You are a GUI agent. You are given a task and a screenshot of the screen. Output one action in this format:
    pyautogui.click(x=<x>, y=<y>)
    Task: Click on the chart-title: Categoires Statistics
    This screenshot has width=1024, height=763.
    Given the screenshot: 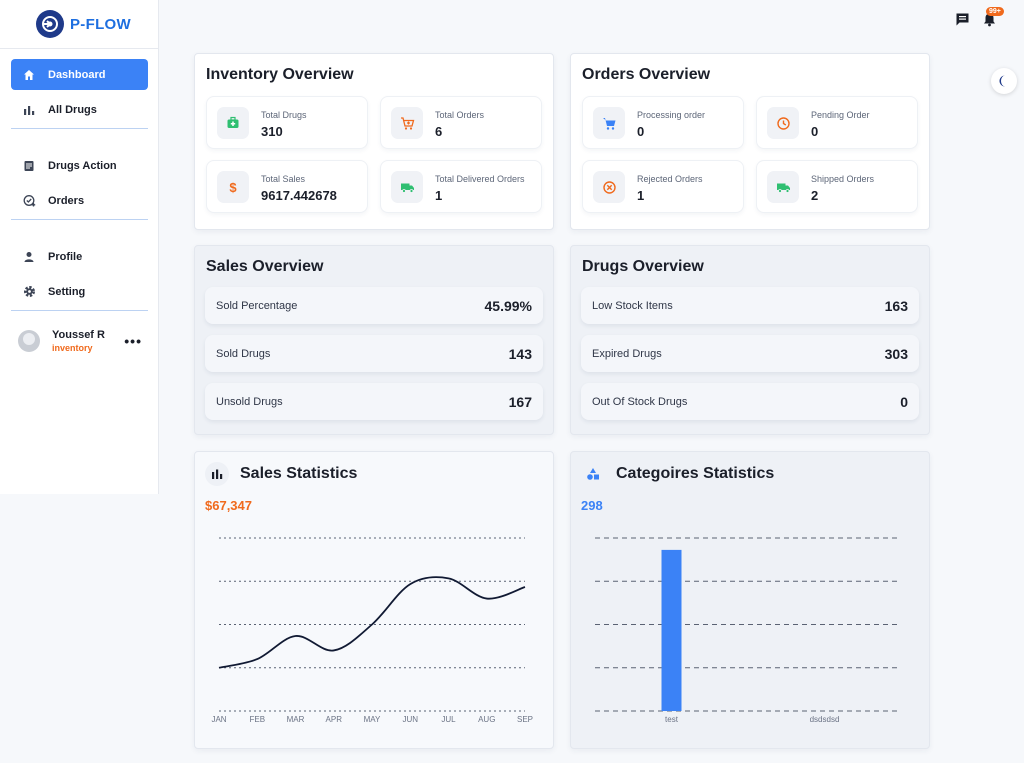 What is the action you would take?
    pyautogui.click(x=695, y=473)
    